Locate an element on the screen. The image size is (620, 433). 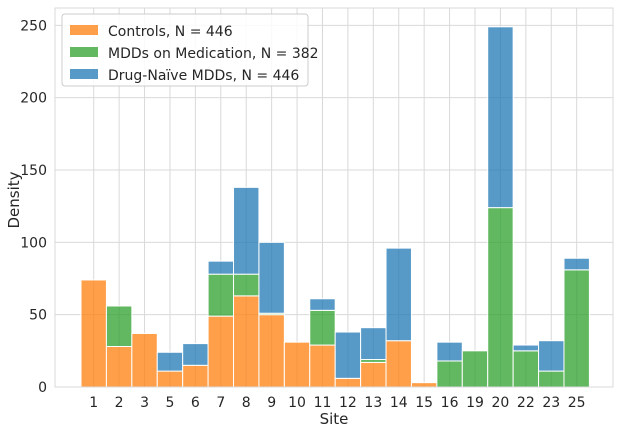
x-tick-label: 16 is located at coordinates (450, 403).